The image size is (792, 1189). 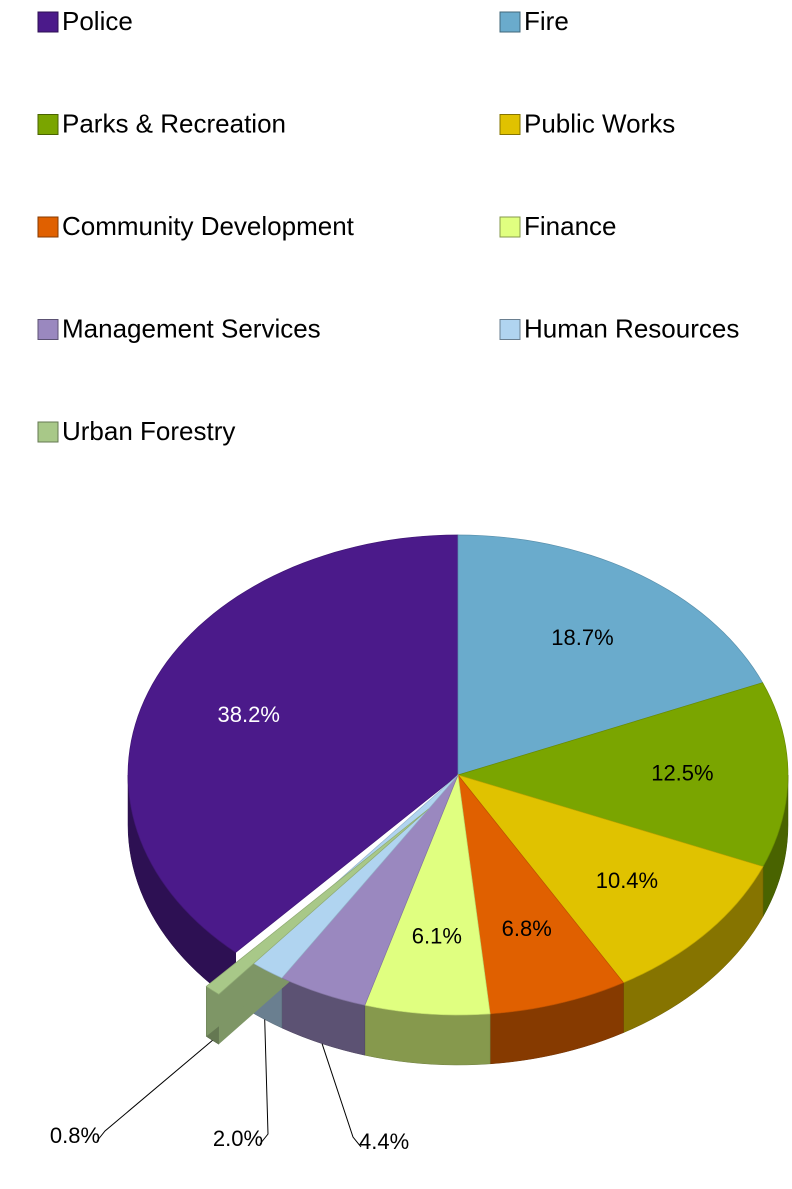 What do you see at coordinates (97, 21) in the screenshot?
I see `legend-label: Police` at bounding box center [97, 21].